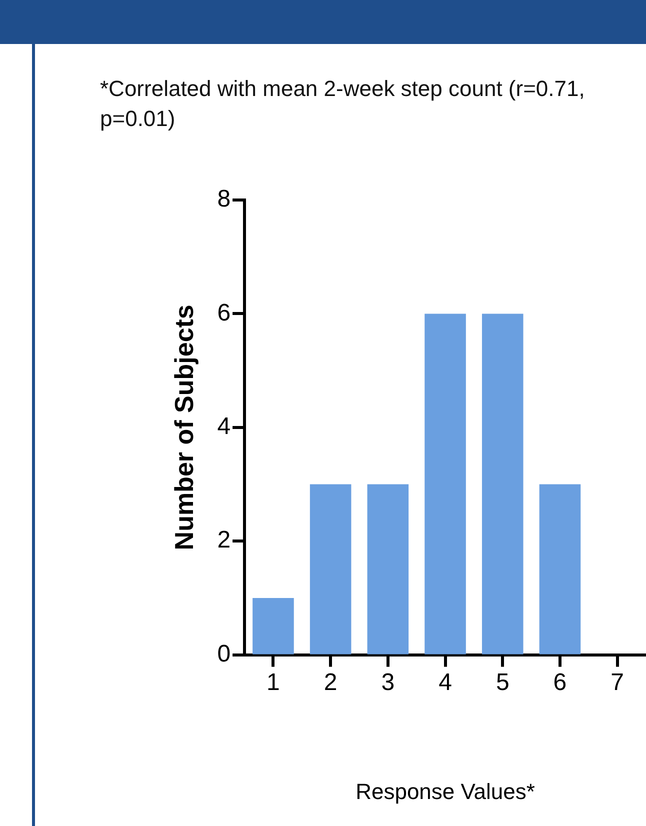 The image size is (646, 826). What do you see at coordinates (224, 312) in the screenshot?
I see `y-tick-label: 6` at bounding box center [224, 312].